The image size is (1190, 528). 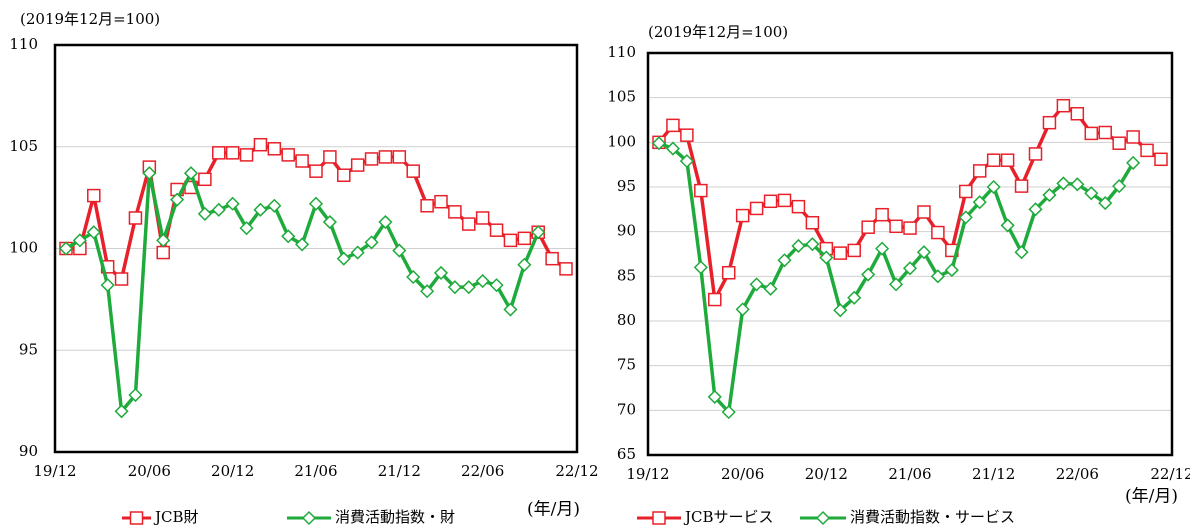 I want to click on legend-label: 消費活動指数・サービス, so click(x=932, y=517).